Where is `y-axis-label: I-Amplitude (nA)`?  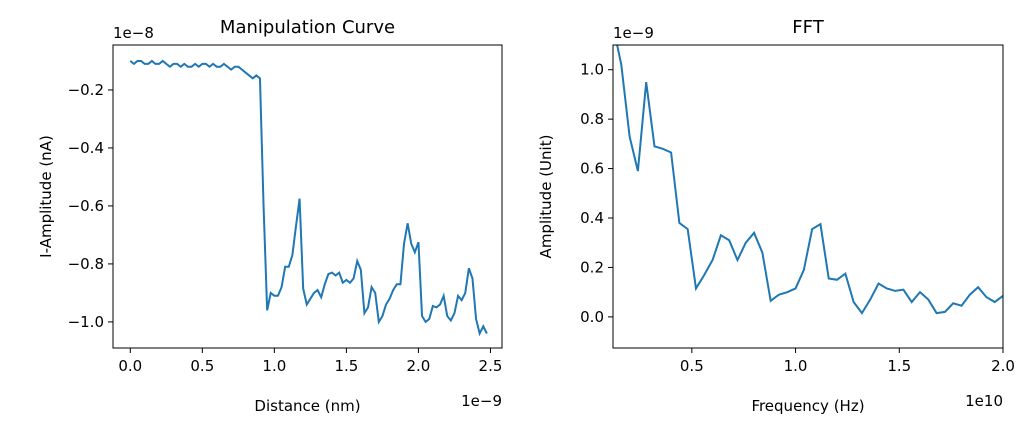
y-axis-label: I-Amplitude (nA) is located at coordinates (46, 196).